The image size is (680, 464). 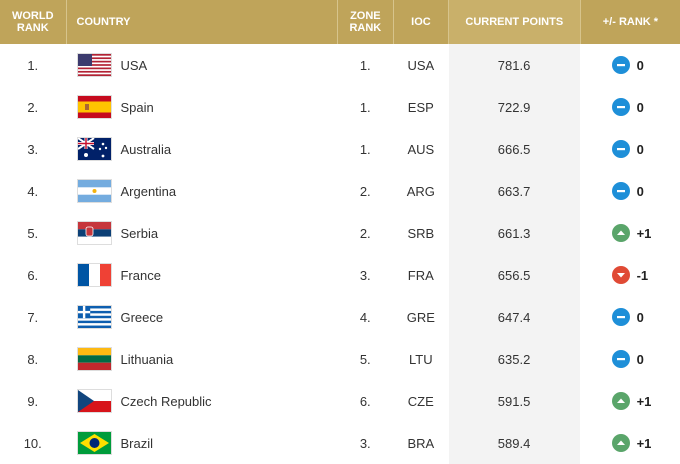 I want to click on lithuania-flag-icon, so click(x=95, y=359).